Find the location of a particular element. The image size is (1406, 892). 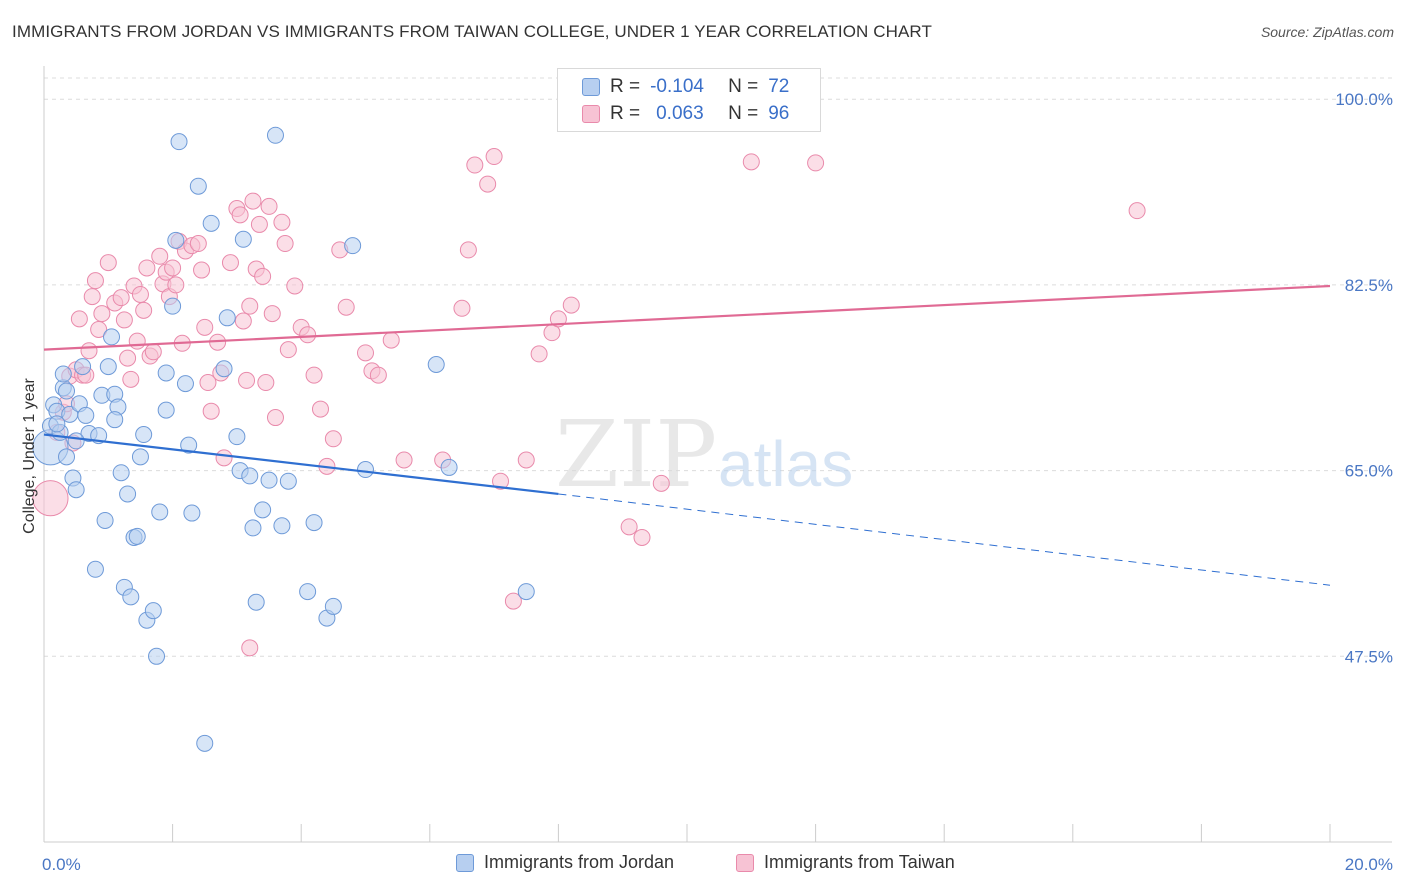

legend-row-taiwan: R = 0.063 N = 96 is located at coordinates (685, 114).